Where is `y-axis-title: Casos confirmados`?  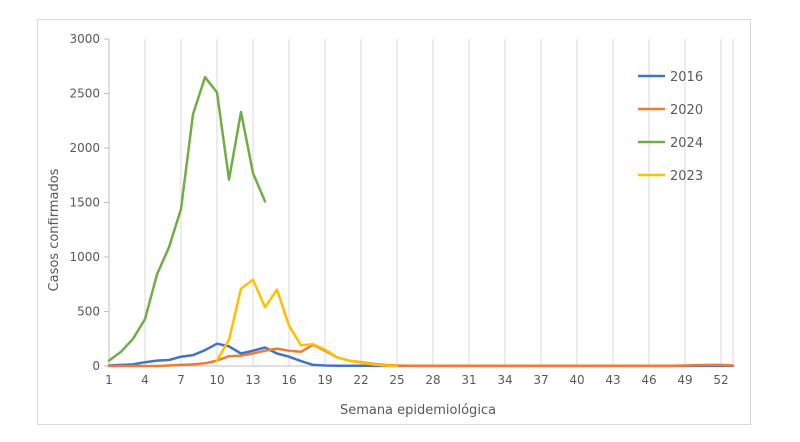
y-axis-title: Casos confirmados is located at coordinates (54, 229).